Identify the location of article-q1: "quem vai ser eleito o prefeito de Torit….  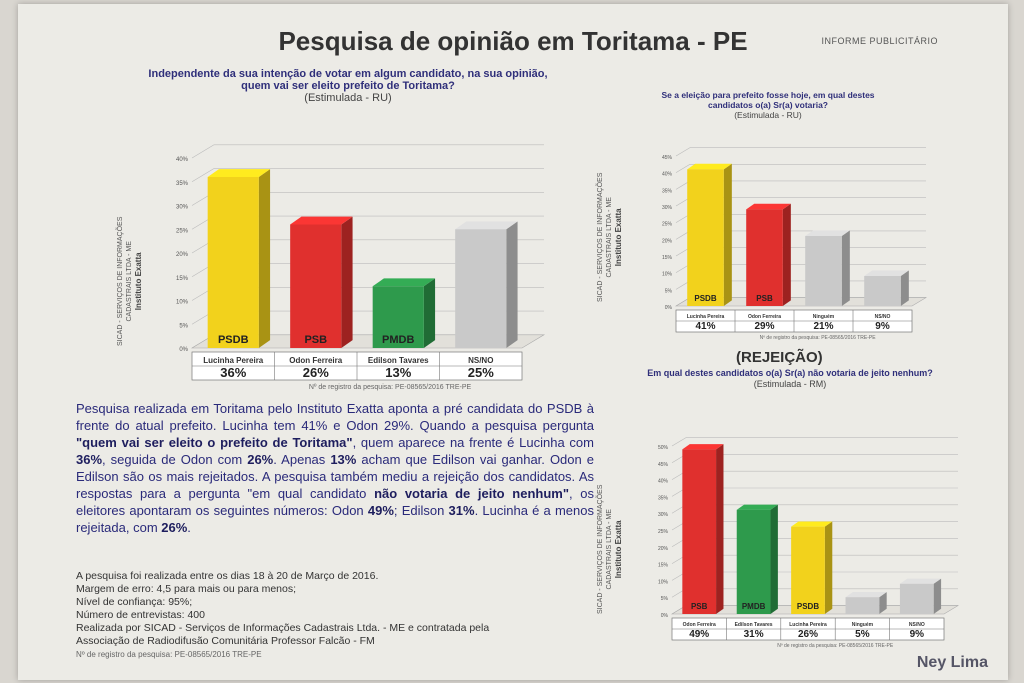
(214, 442).